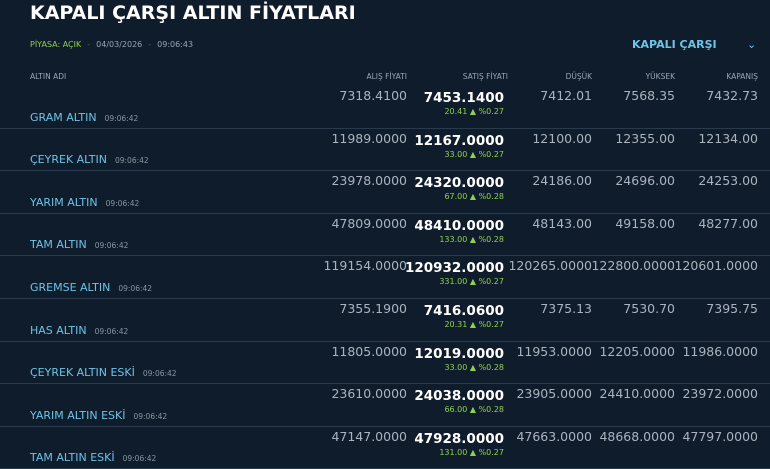  I want to click on price-change: 331.00 ▲ %0.27, so click(471, 282).